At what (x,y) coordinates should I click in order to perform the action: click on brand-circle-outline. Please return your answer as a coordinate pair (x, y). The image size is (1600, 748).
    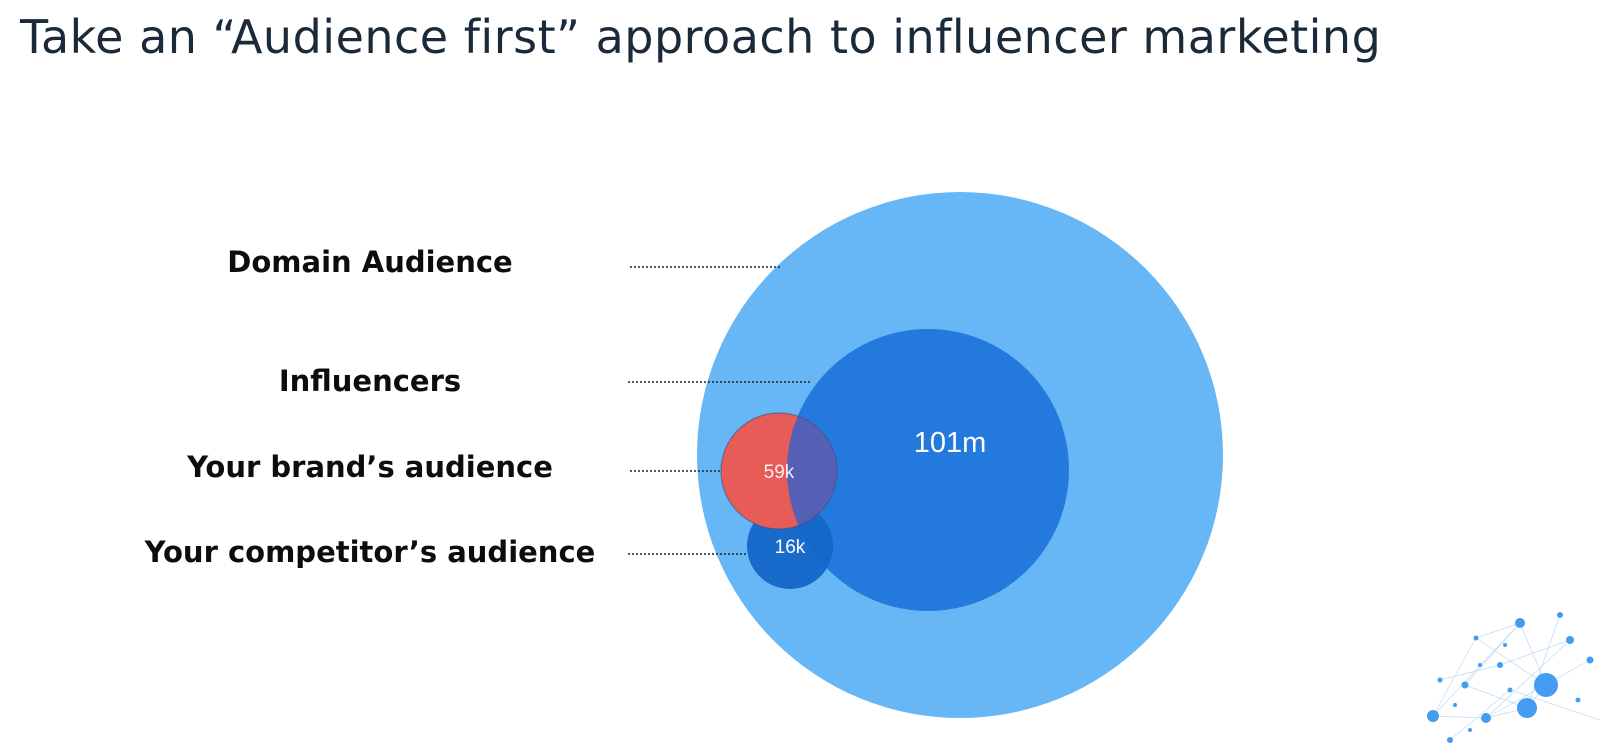
    Looking at the image, I should click on (779, 471).